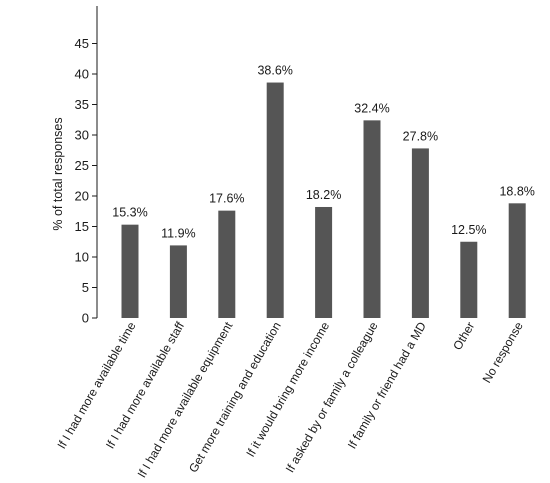 Image resolution: width=550 pixels, height=483 pixels. What do you see at coordinates (287, 389) in the screenshot?
I see `category-label: If it would bring more income` at bounding box center [287, 389].